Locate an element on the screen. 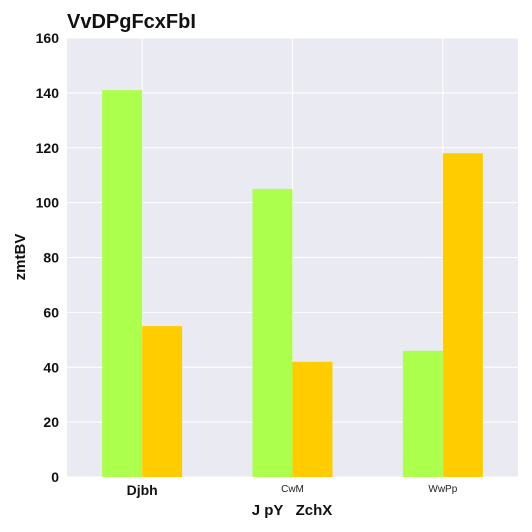 The width and height of the screenshot is (532, 532). y-axis-ticks: 0 20 40 60 80 100 120 140 160 is located at coordinates (48, 257).